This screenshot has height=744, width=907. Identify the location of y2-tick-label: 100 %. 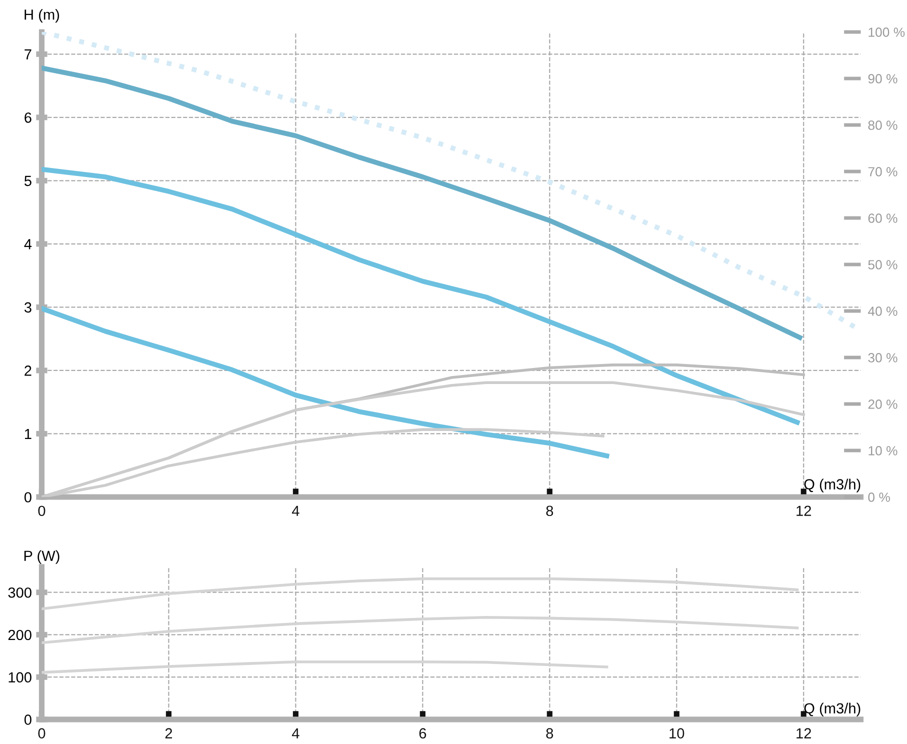
(886, 32).